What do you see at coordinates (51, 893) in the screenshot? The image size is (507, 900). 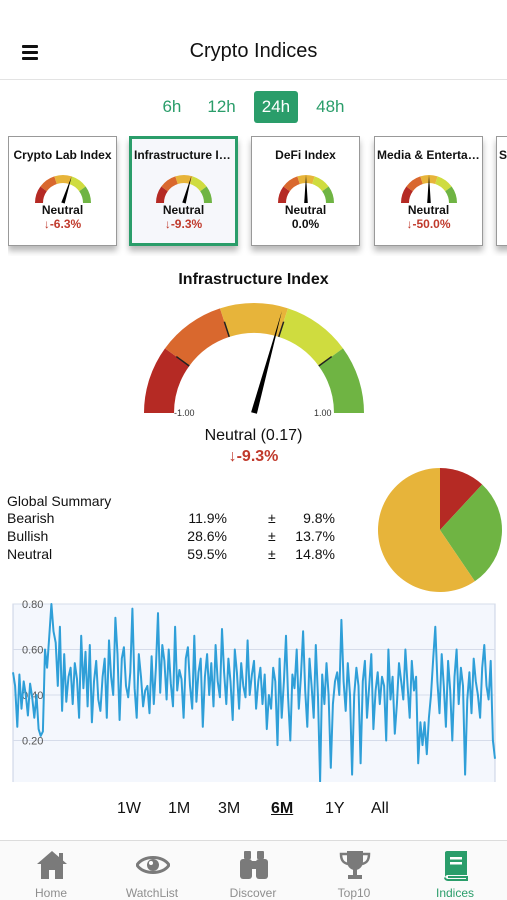 I see `nav-label: Home` at bounding box center [51, 893].